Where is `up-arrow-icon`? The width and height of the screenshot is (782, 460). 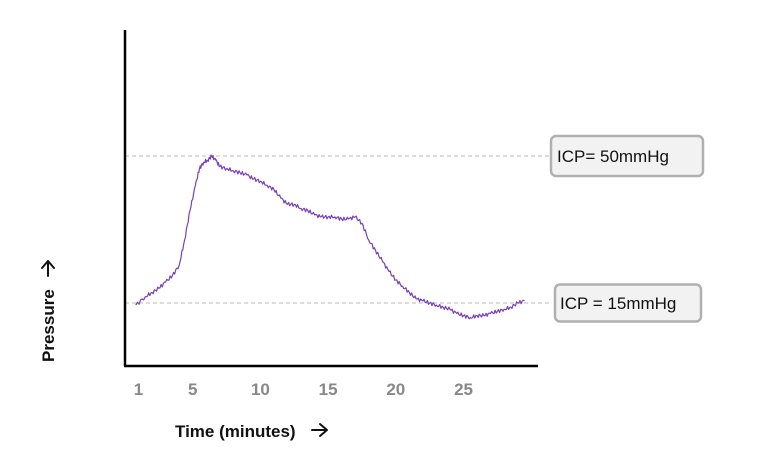 up-arrow-icon is located at coordinates (48, 268).